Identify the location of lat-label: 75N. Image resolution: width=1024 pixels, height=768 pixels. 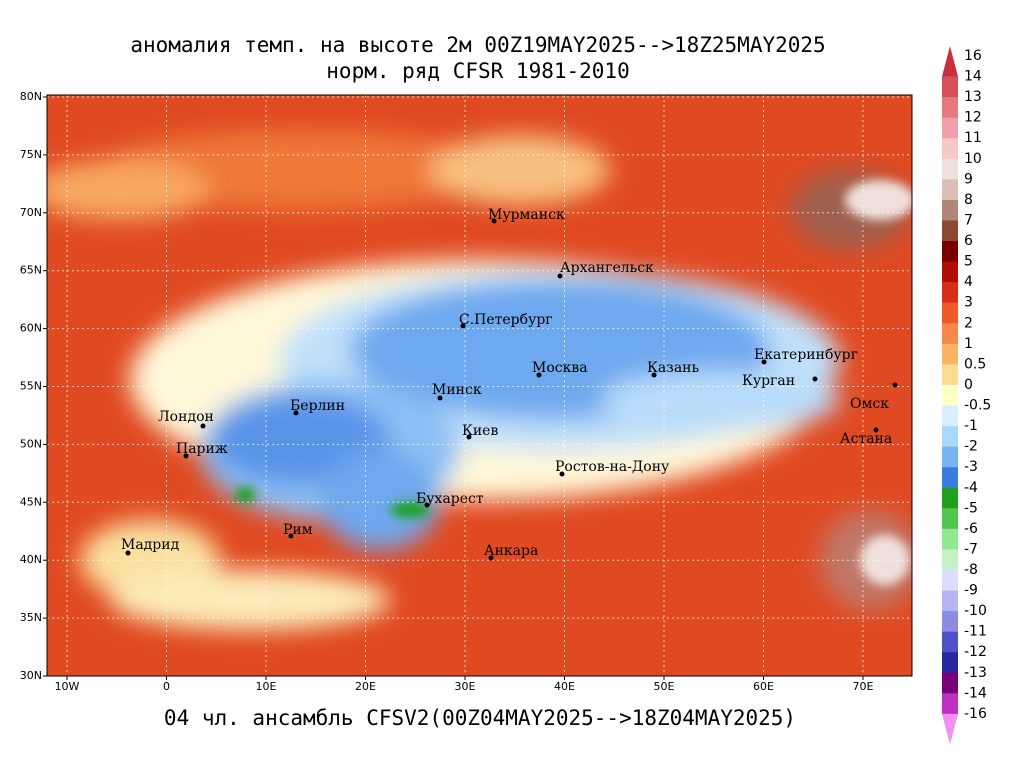
(31, 154).